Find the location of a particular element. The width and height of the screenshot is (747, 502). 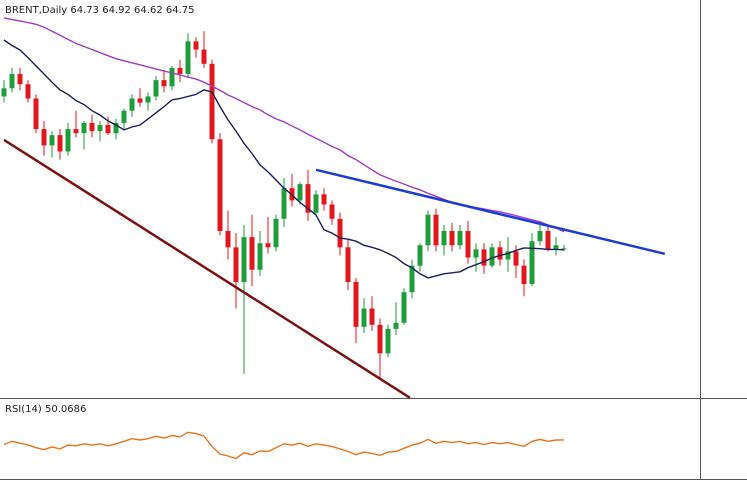

header-bg is located at coordinates (86, 10).